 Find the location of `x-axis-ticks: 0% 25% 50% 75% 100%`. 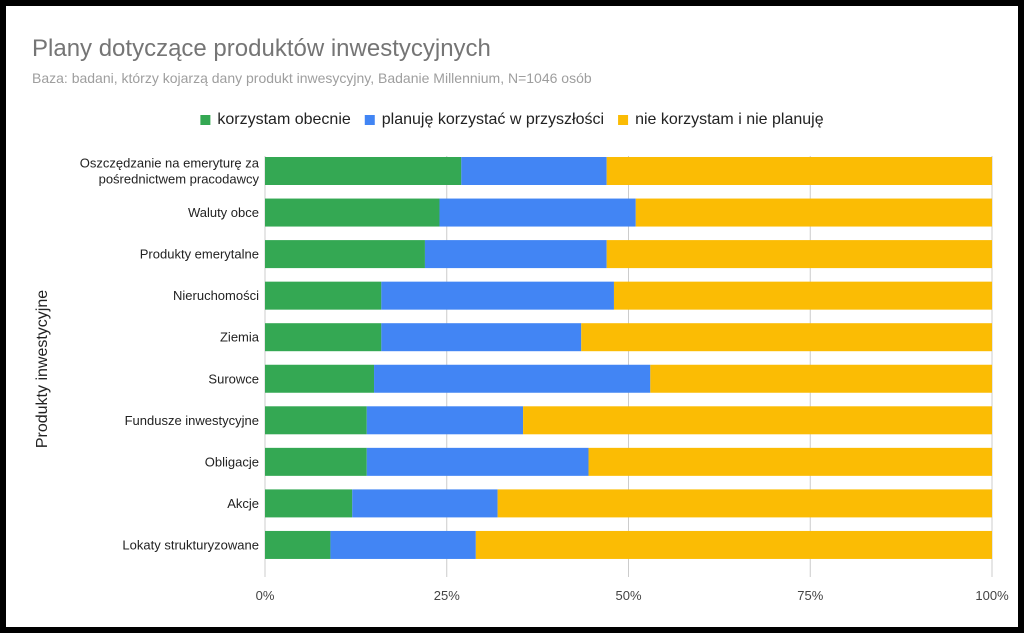

x-axis-ticks: 0% 25% 50% 75% 100% is located at coordinates (632, 595).